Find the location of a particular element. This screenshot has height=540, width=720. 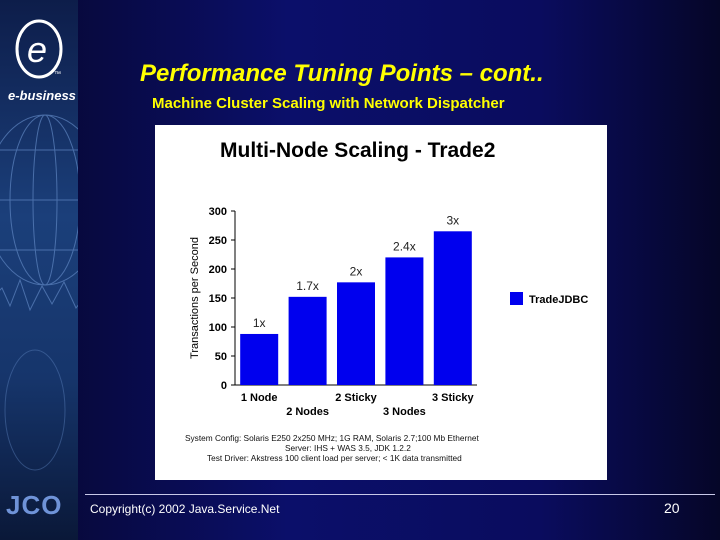

globe-graphic is located at coordinates (39, 292).